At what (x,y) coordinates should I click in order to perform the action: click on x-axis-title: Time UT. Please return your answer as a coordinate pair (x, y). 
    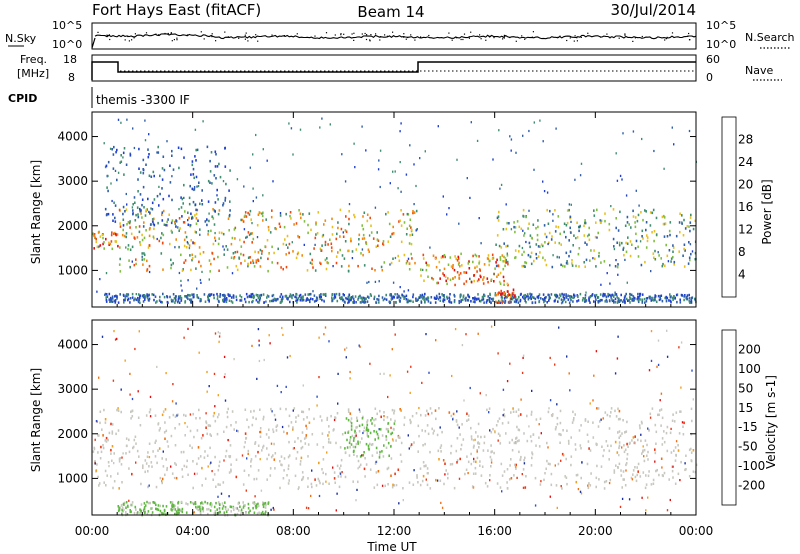
    Looking at the image, I should click on (391, 547).